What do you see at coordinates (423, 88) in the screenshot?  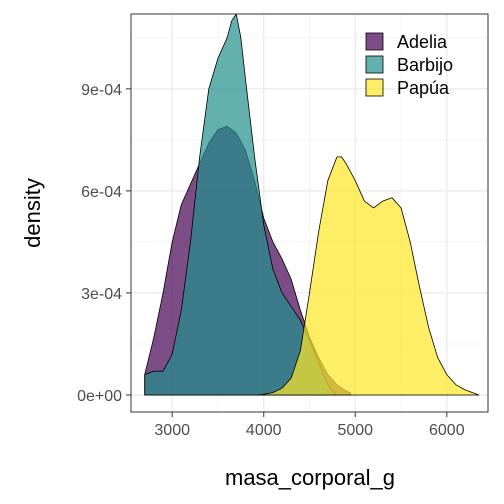 I see `legend-label-papua: Papúa` at bounding box center [423, 88].